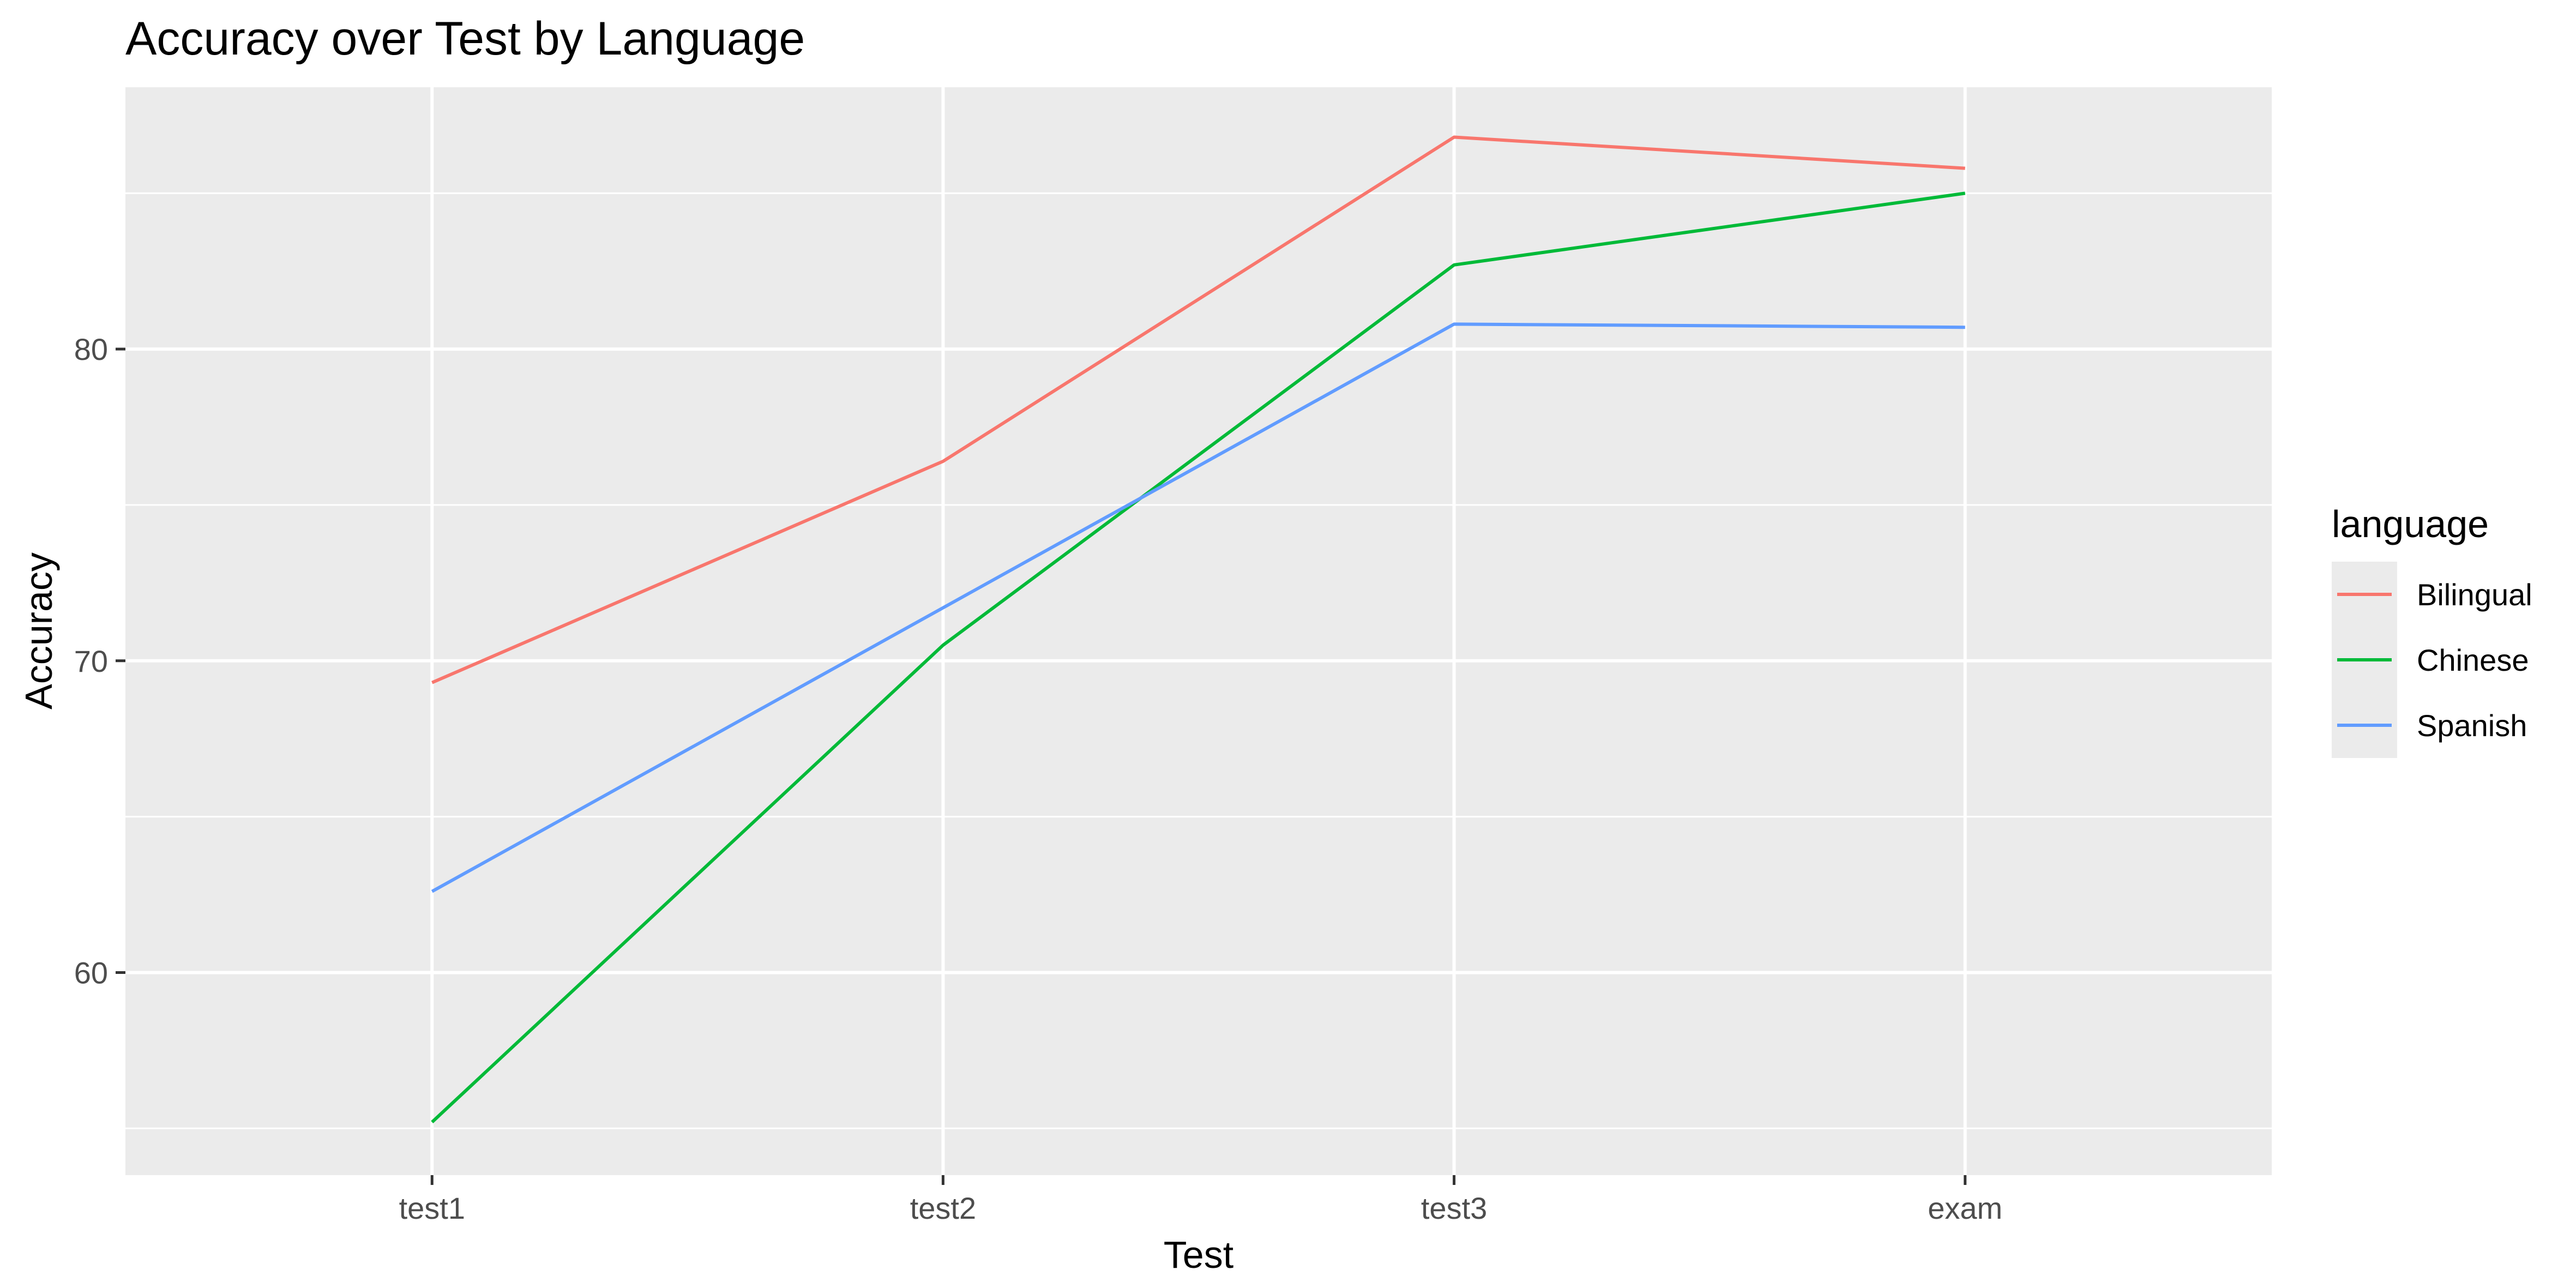 Image resolution: width=2576 pixels, height=1288 pixels. Describe the element at coordinates (2473, 660) in the screenshot. I see `legend-label-chinese: Chinese` at that location.